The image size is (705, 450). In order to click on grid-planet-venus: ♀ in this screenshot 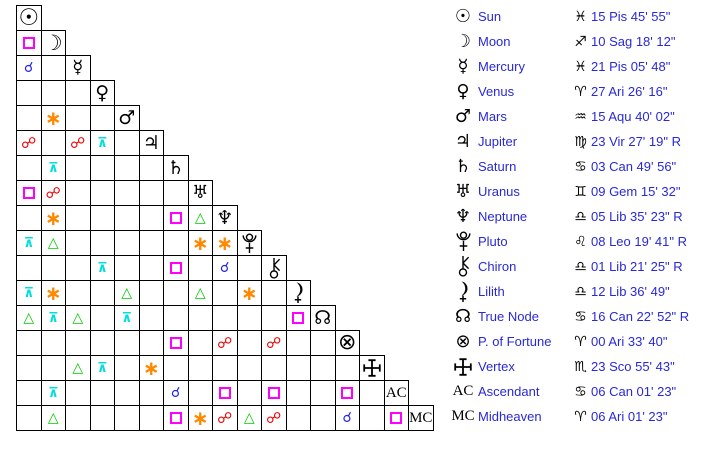, I will do `click(102, 93)`.